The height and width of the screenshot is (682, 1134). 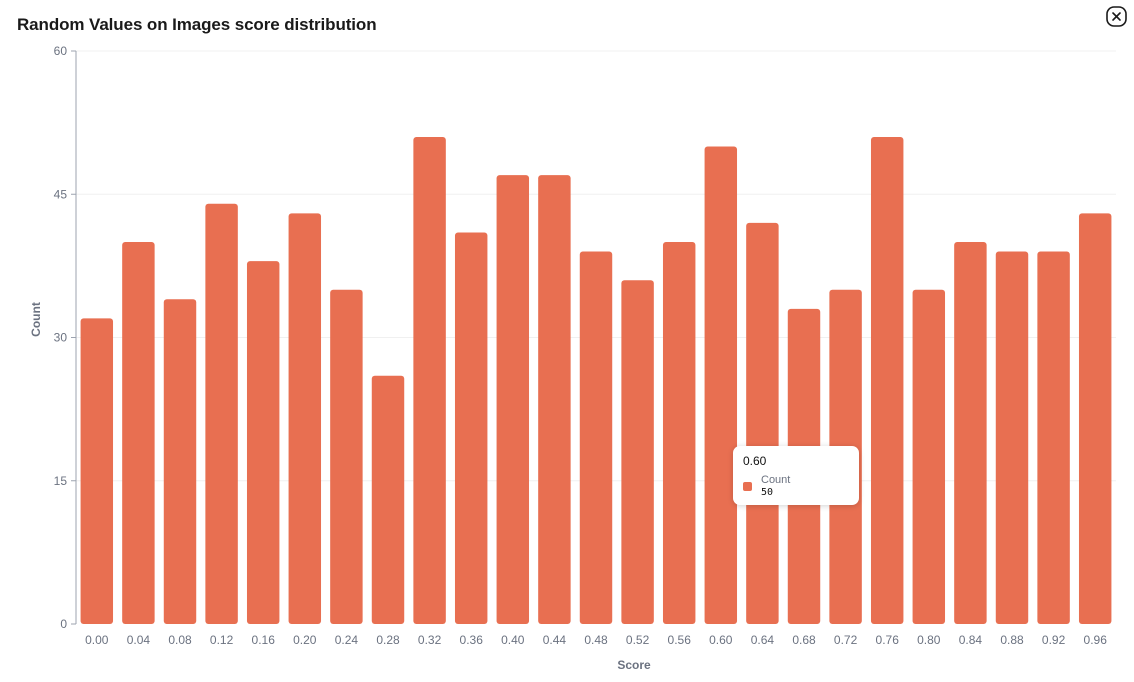 I want to click on x-tick-label: 0.88, so click(x=1012, y=640).